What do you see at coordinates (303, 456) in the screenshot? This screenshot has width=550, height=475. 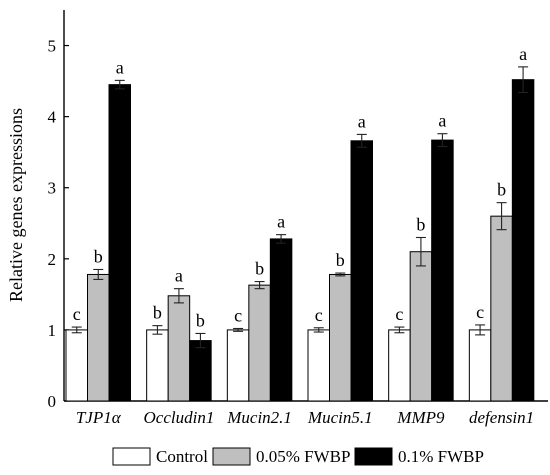 I see `legend-label: 0.05% FWBP` at bounding box center [303, 456].